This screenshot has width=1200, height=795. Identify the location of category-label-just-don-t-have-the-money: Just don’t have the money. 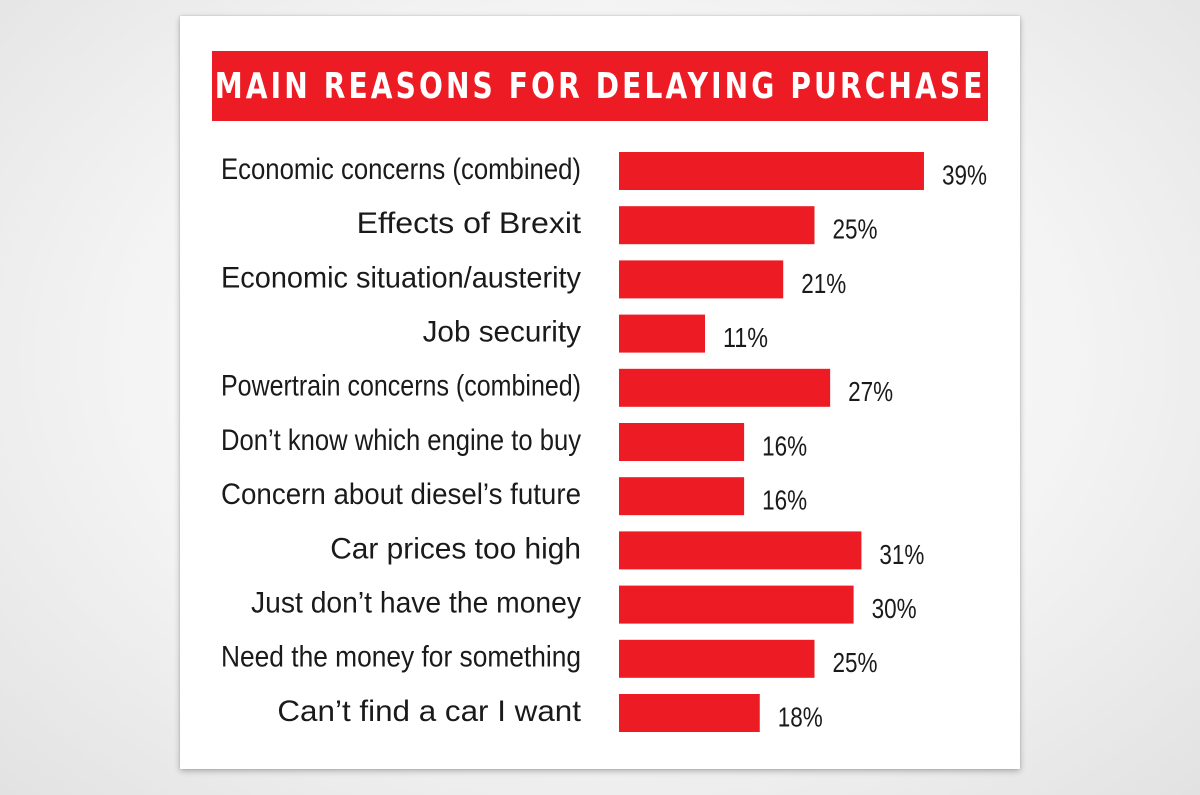
(416, 603).